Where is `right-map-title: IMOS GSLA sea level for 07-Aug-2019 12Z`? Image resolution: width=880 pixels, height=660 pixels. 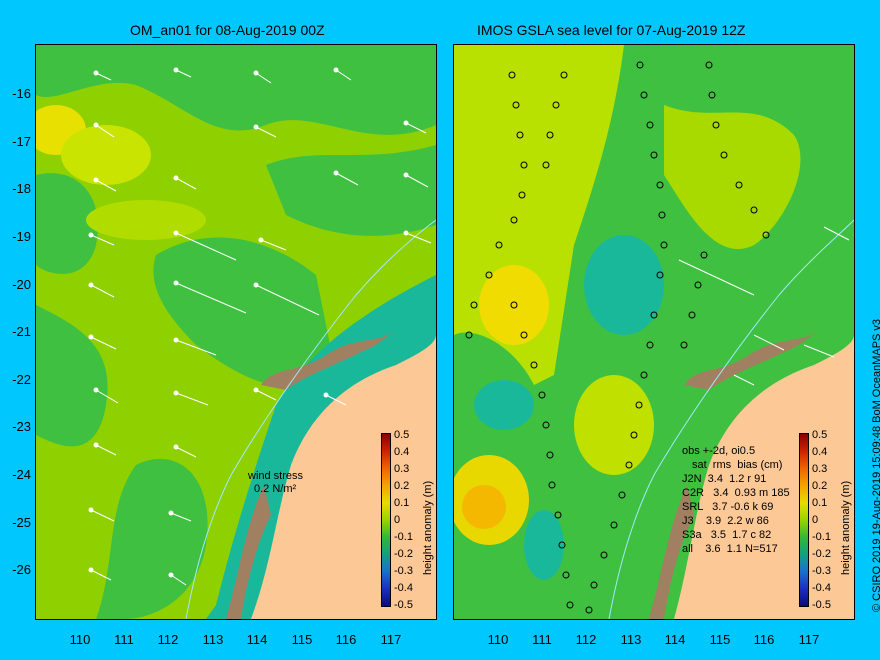 right-map-title: IMOS GSLA sea level for 07-Aug-2019 12Z is located at coordinates (611, 30).